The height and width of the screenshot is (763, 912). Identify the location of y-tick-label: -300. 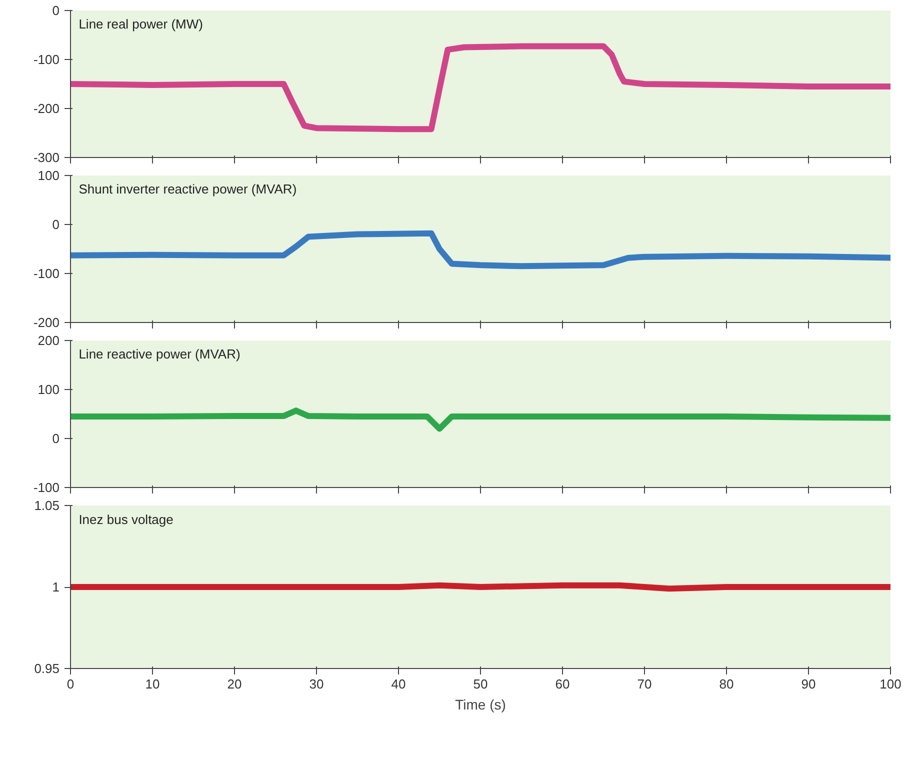
(46, 157).